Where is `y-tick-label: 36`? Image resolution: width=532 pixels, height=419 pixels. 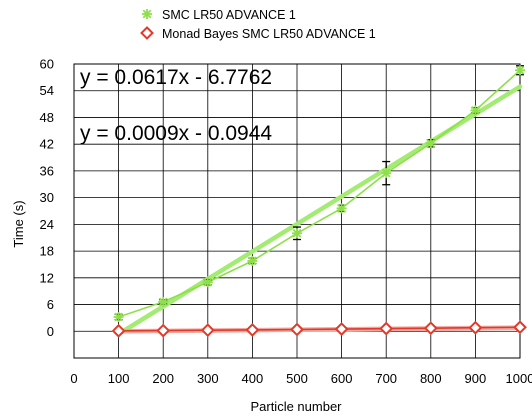
y-tick-label: 36 is located at coordinates (47, 170).